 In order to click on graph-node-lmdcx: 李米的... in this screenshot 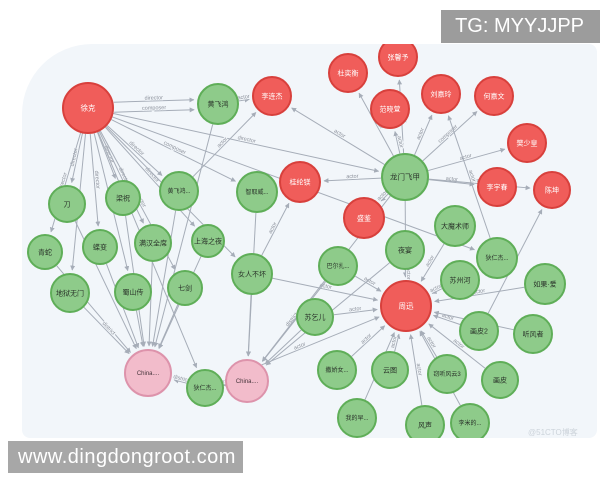, I will do `click(470, 420)`.